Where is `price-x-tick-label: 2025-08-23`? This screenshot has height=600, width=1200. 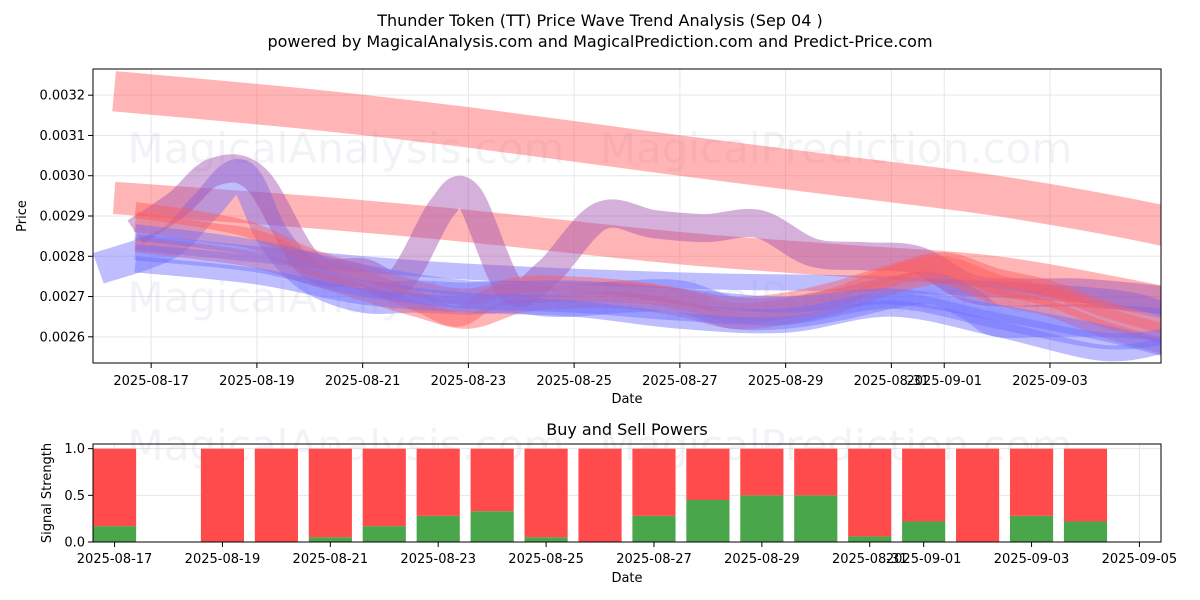 price-x-tick-label: 2025-08-23 is located at coordinates (469, 381).